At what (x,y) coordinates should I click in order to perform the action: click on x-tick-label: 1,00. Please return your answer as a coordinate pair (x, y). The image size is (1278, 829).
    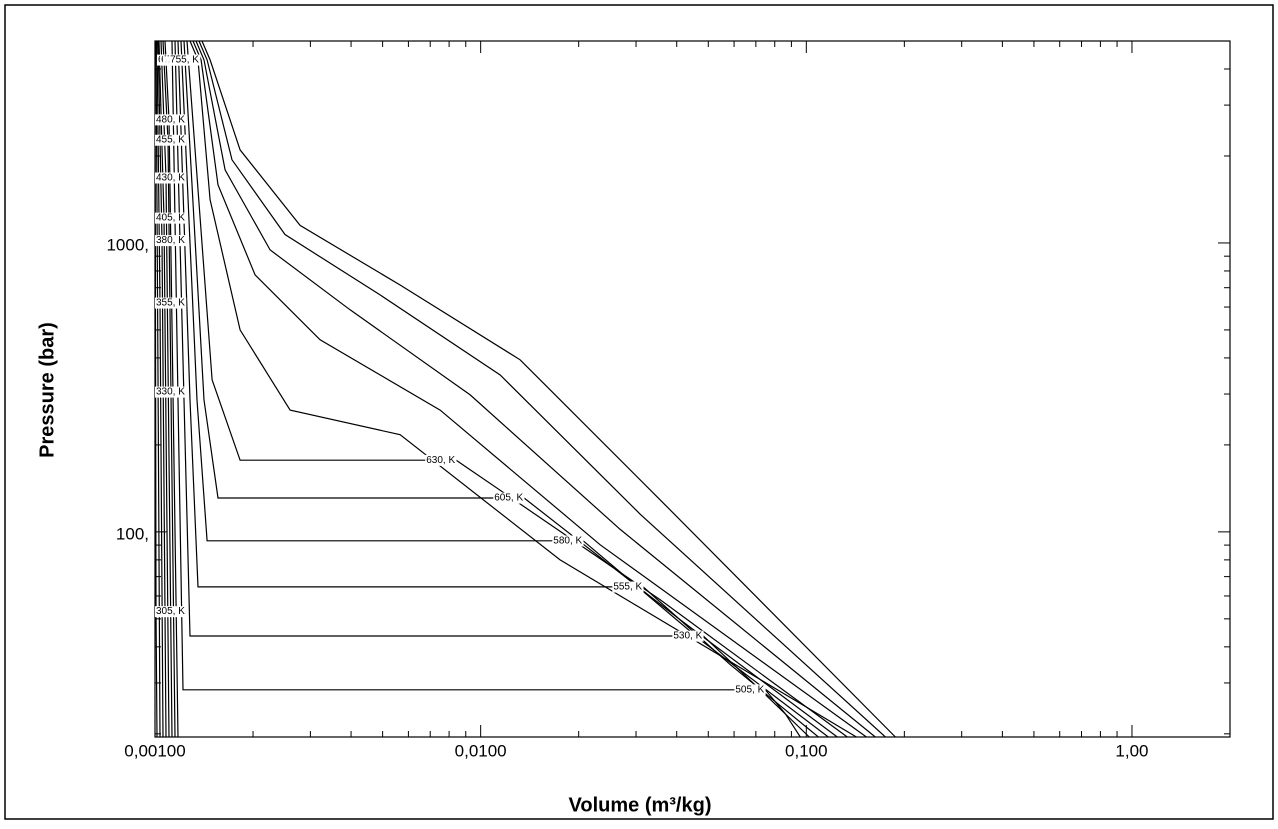
    Looking at the image, I should click on (1131, 750).